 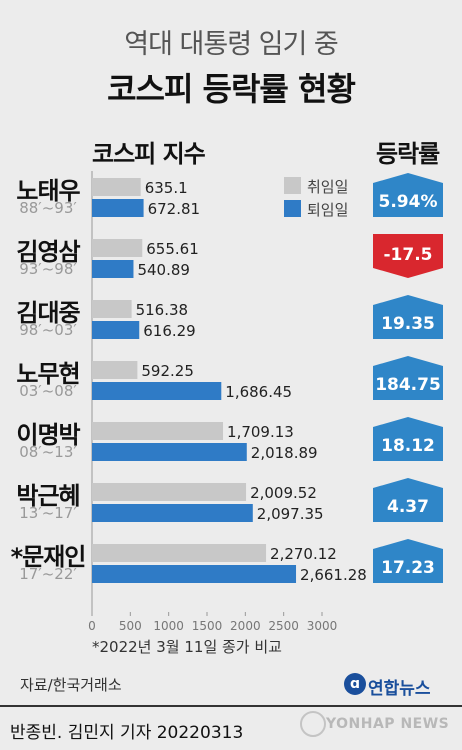 What do you see at coordinates (333, 575) in the screenshot?
I see `bar-label-resignation: 2,661.28` at bounding box center [333, 575].